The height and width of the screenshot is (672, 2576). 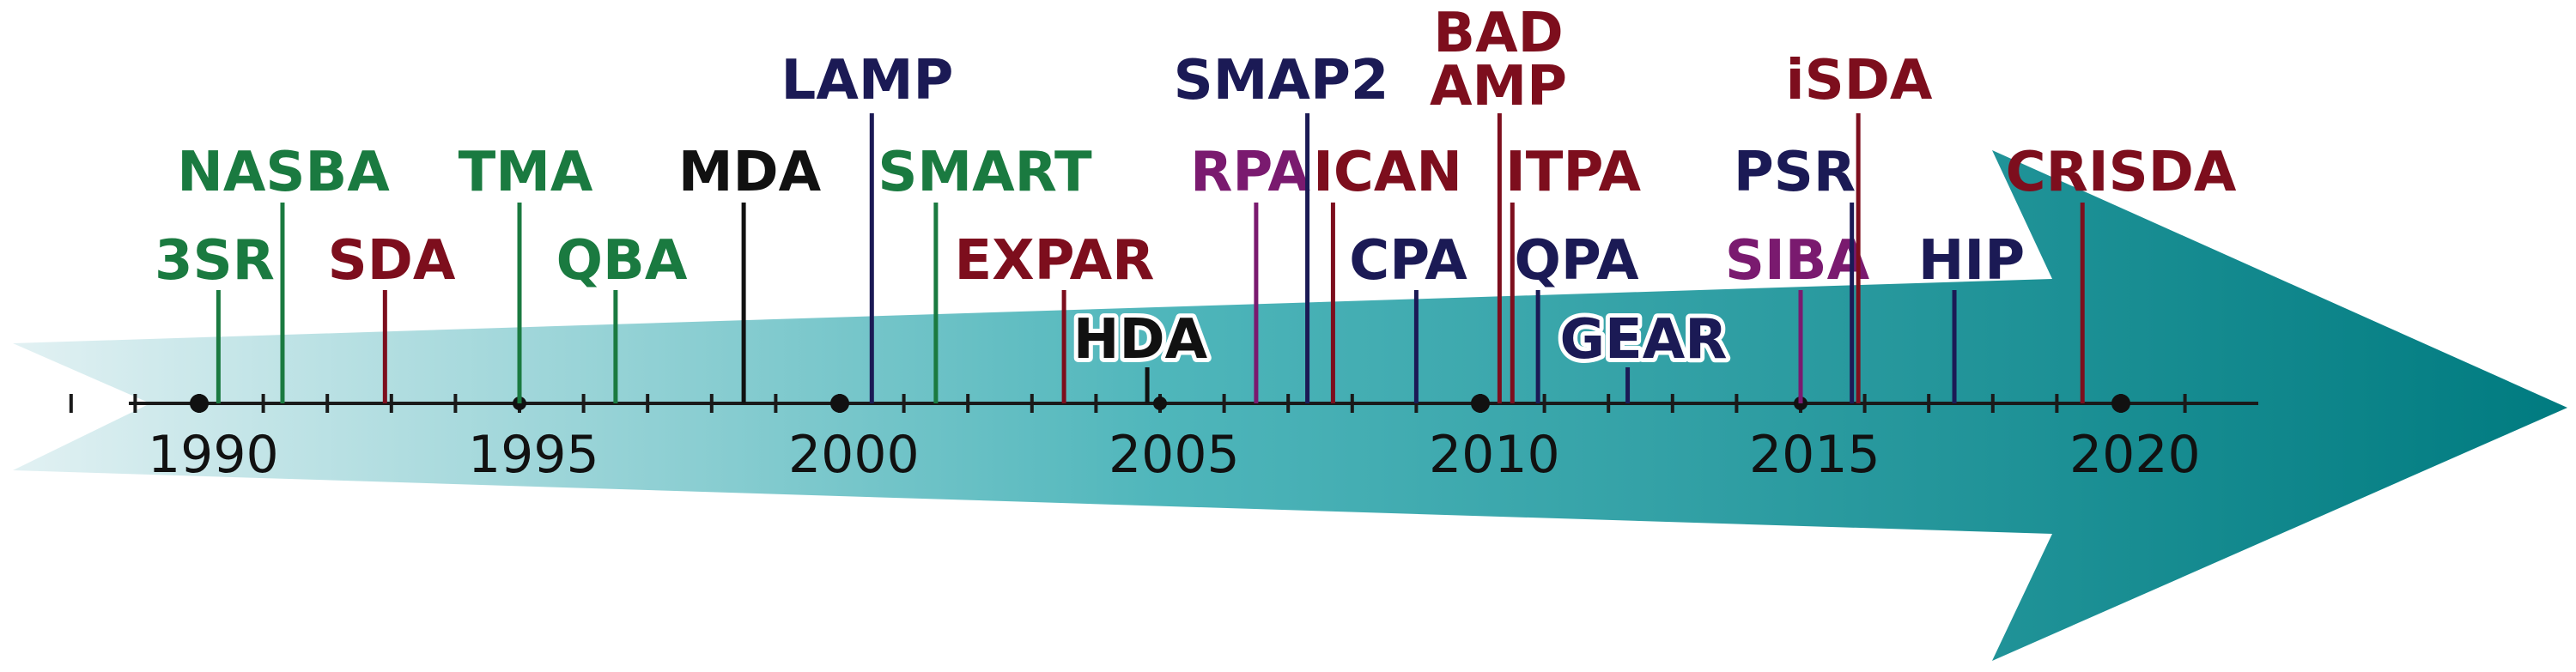 What do you see at coordinates (1387, 172) in the screenshot?
I see `method-label: ICAN` at bounding box center [1387, 172].